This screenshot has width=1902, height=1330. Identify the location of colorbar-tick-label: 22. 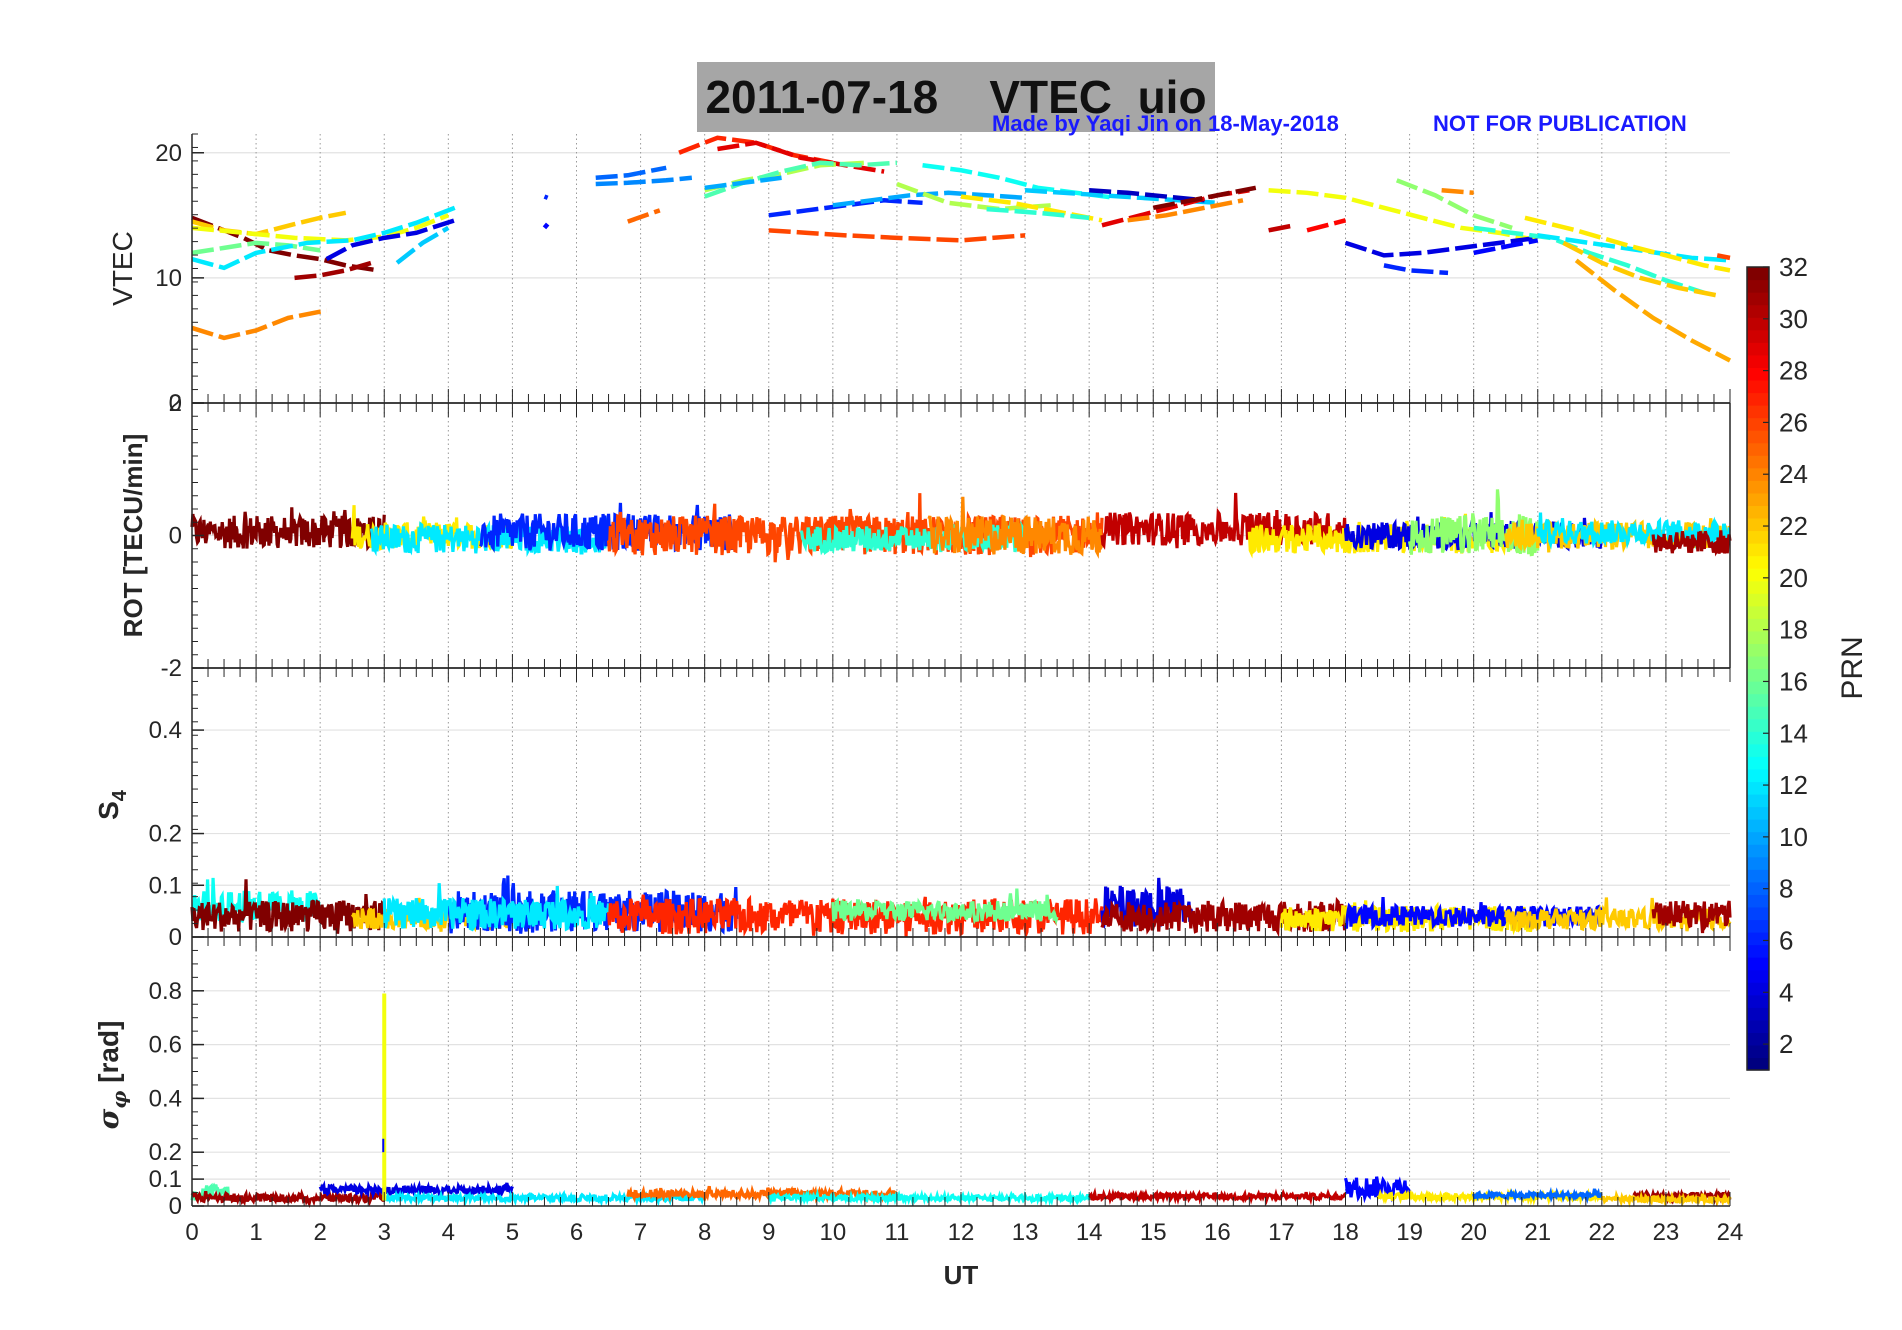
(1793, 526).